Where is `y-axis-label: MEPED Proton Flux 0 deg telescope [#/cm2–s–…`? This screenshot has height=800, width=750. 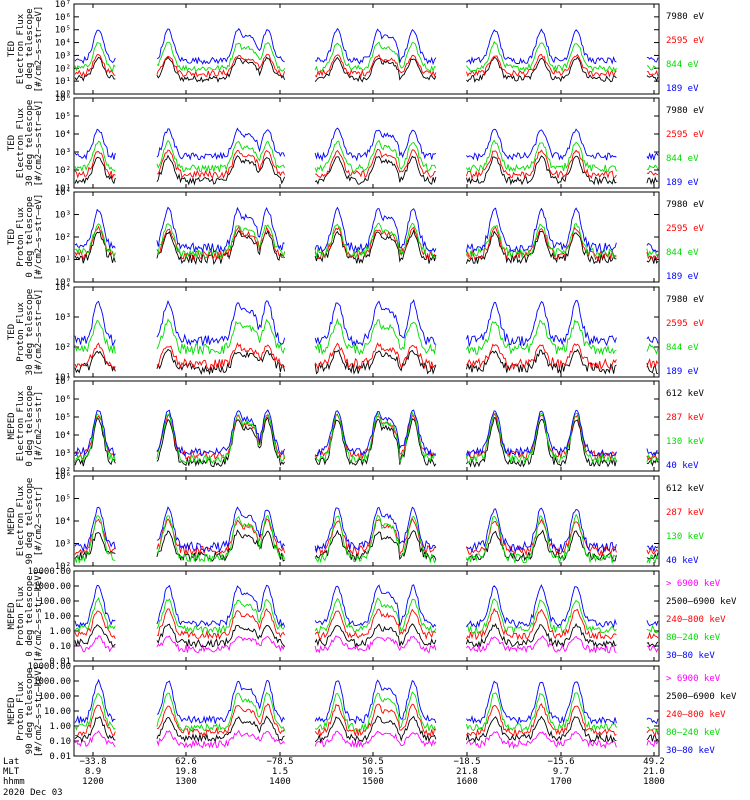 y-axis-label: MEPED Proton Flux 0 deg telescope [#/cm2–s–… is located at coordinates (25, 616).